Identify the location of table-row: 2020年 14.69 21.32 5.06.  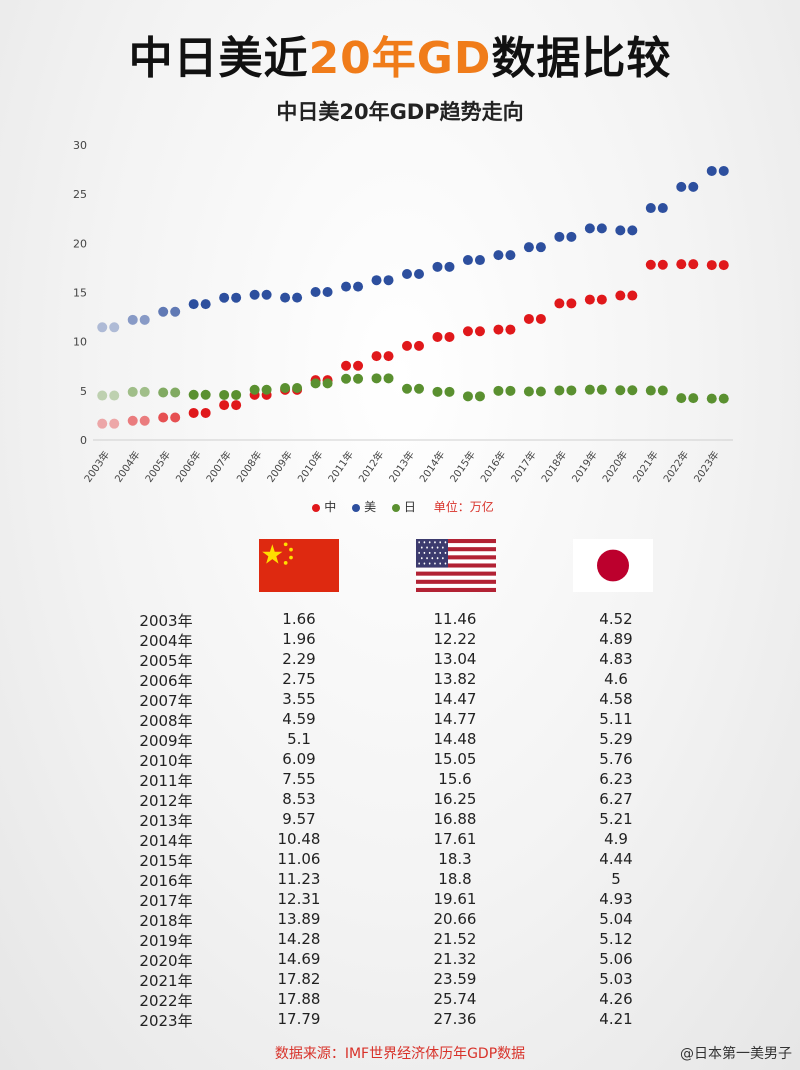
(400, 960).